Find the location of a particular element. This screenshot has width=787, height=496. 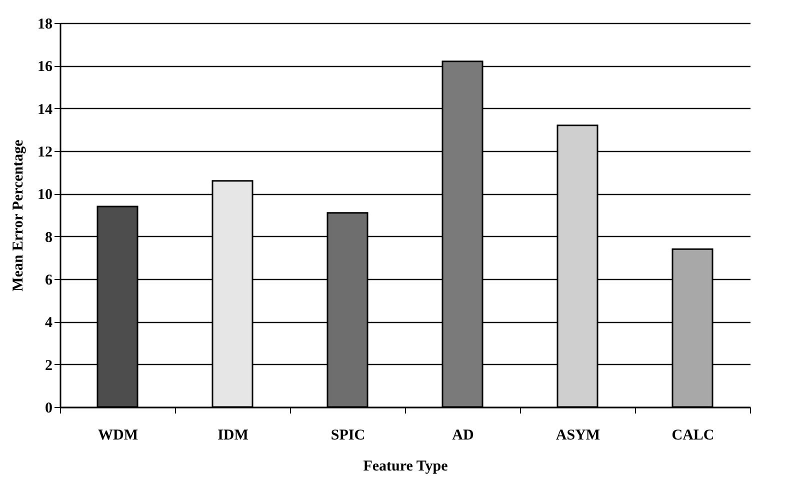

x-tick-label: CALC is located at coordinates (693, 436).